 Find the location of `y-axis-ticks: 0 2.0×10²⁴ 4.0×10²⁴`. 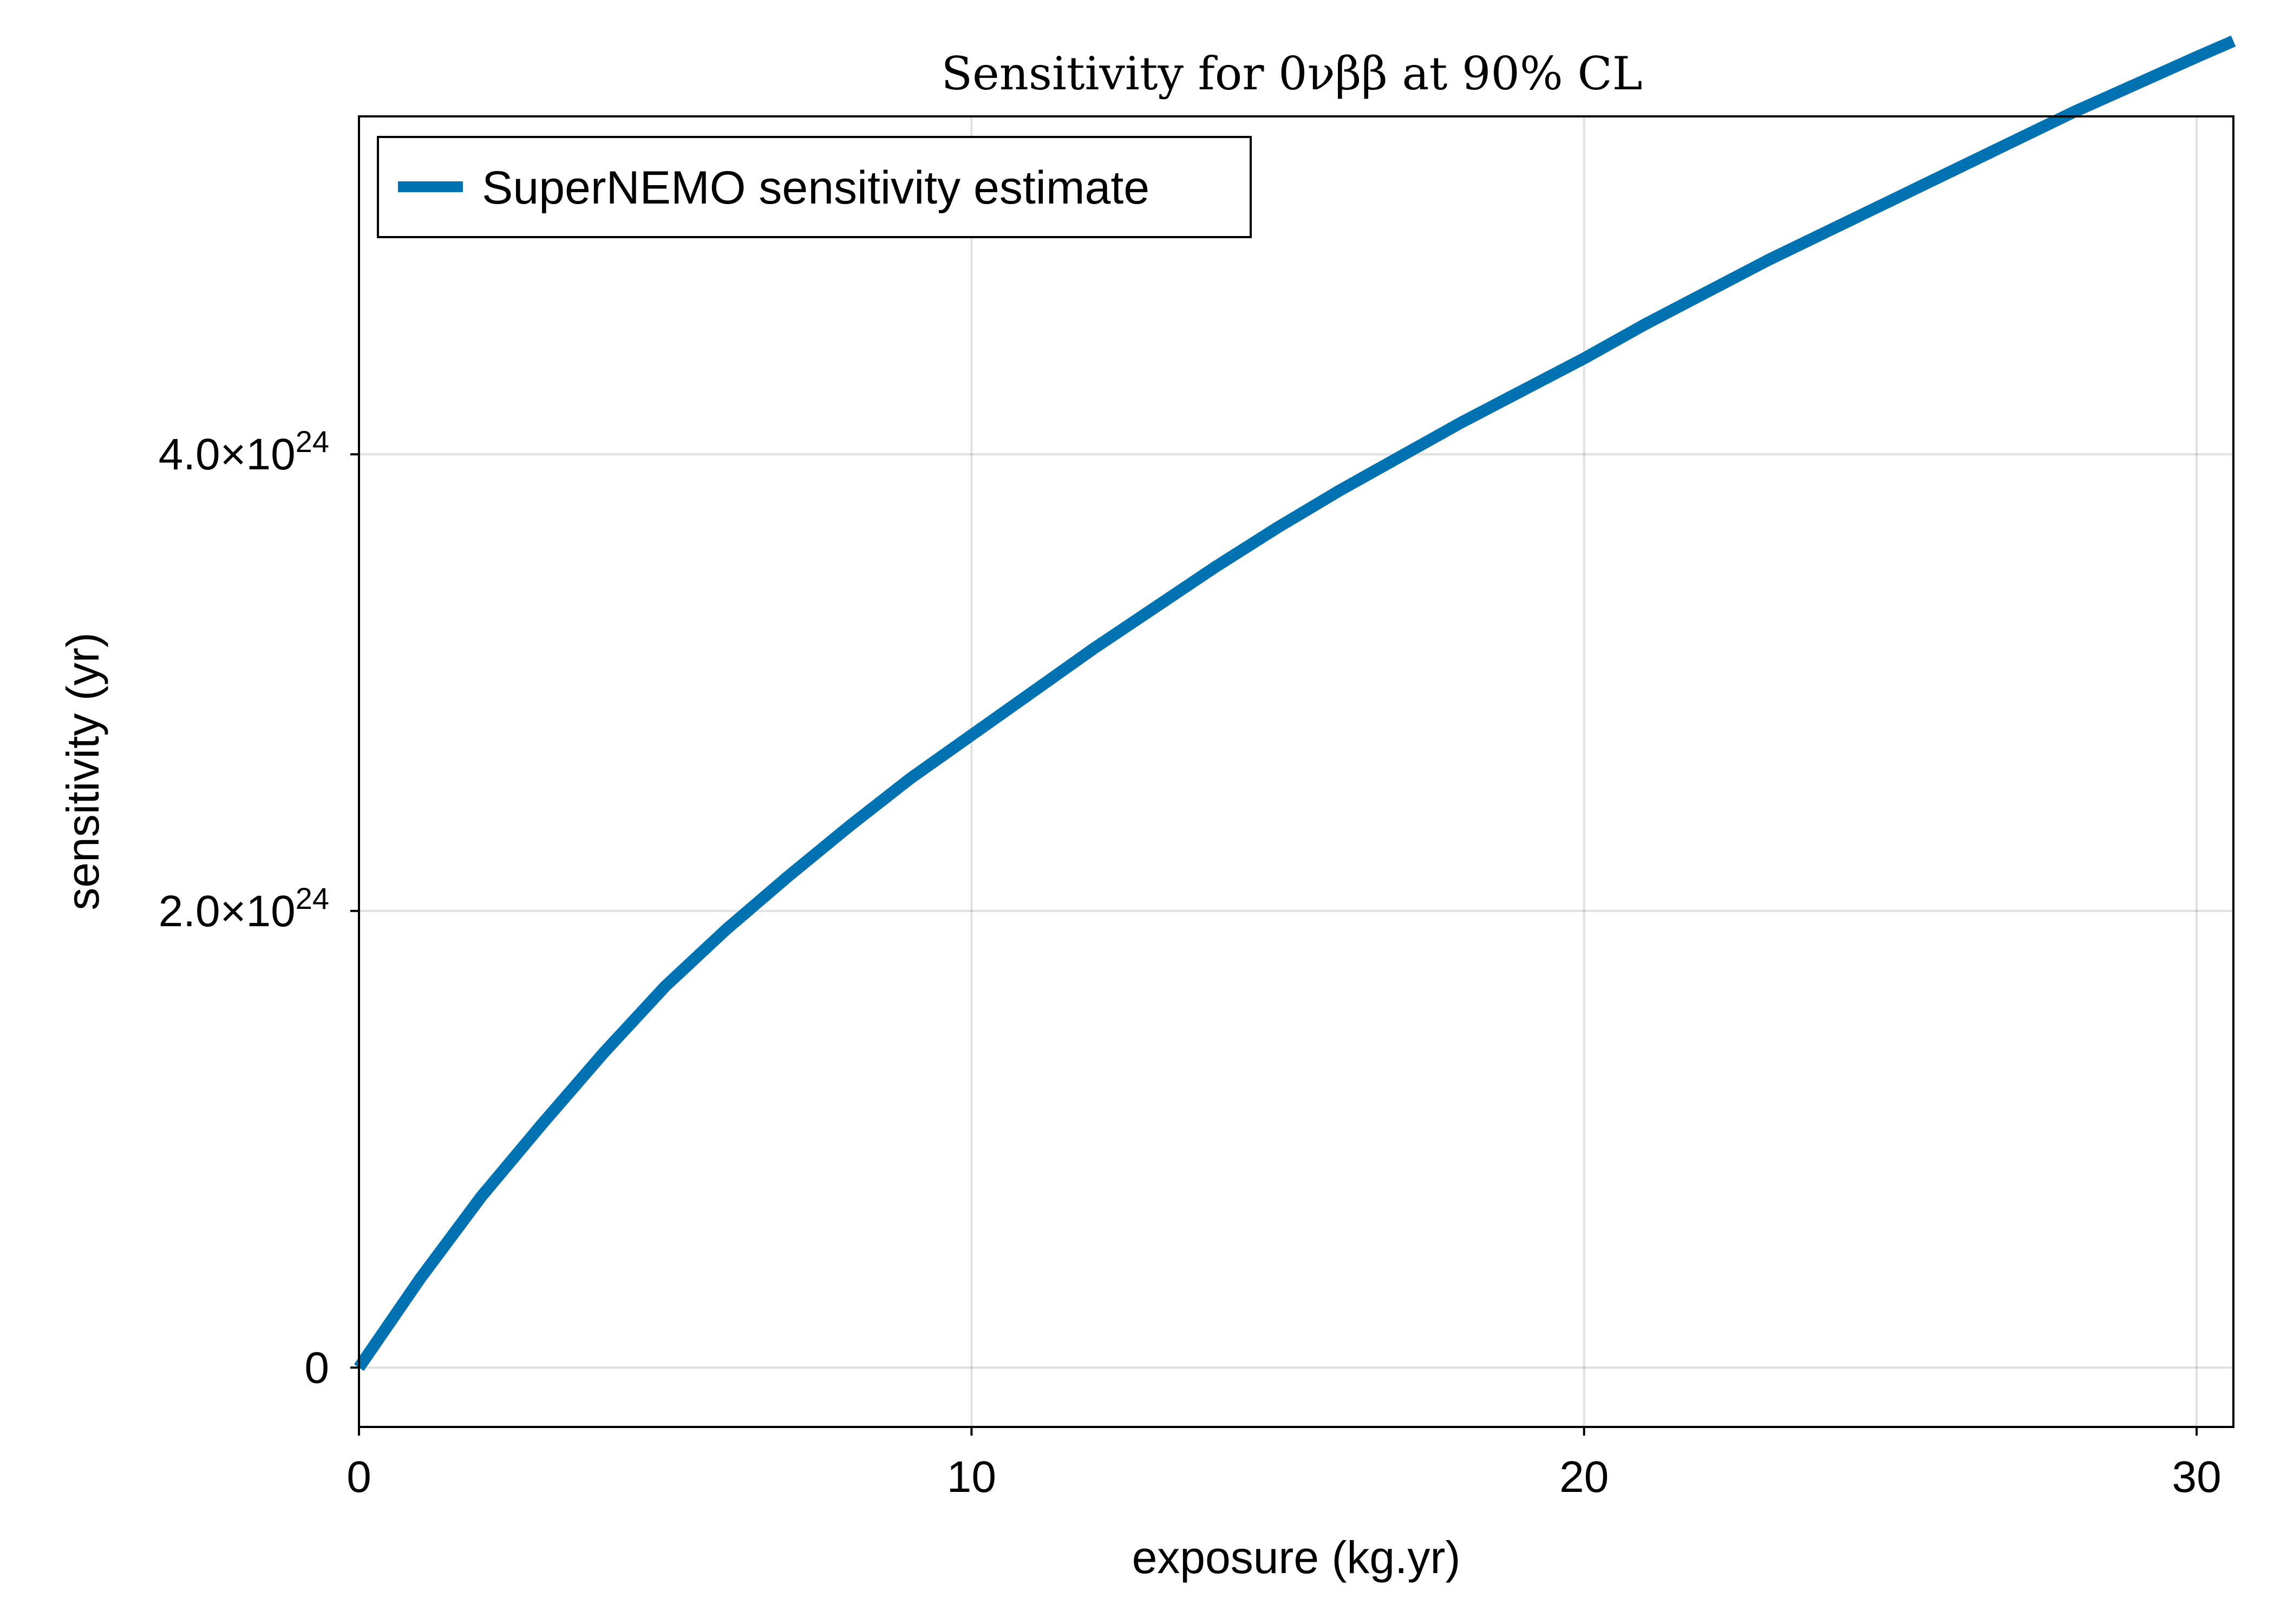

y-axis-ticks: 0 2.0×10²⁴ 4.0×10²⁴ is located at coordinates (259, 908).